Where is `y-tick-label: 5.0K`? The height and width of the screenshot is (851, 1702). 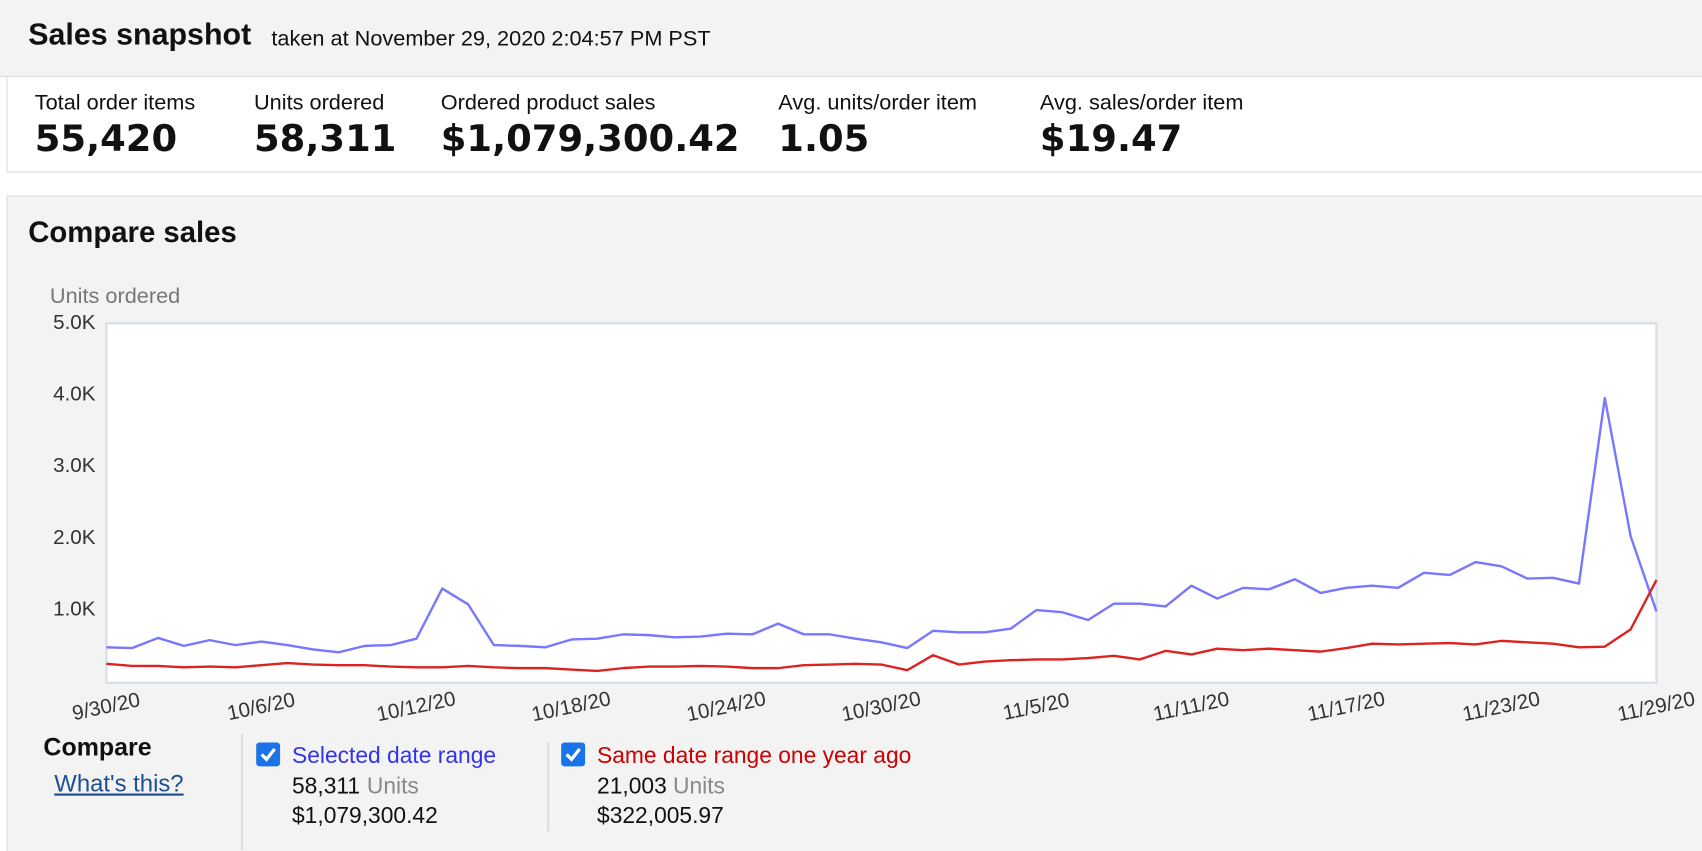 y-tick-label: 5.0K is located at coordinates (74, 322).